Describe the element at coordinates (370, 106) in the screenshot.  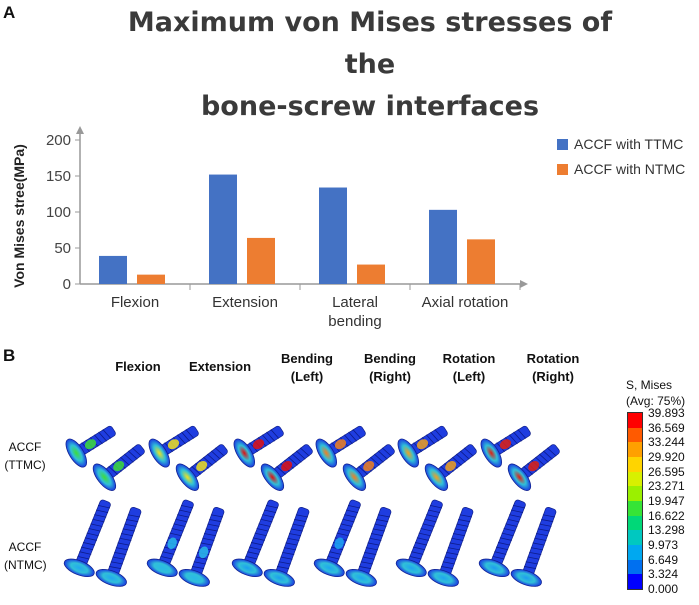
I see `chart-title-line-2: bone-screw interfaces` at that location.